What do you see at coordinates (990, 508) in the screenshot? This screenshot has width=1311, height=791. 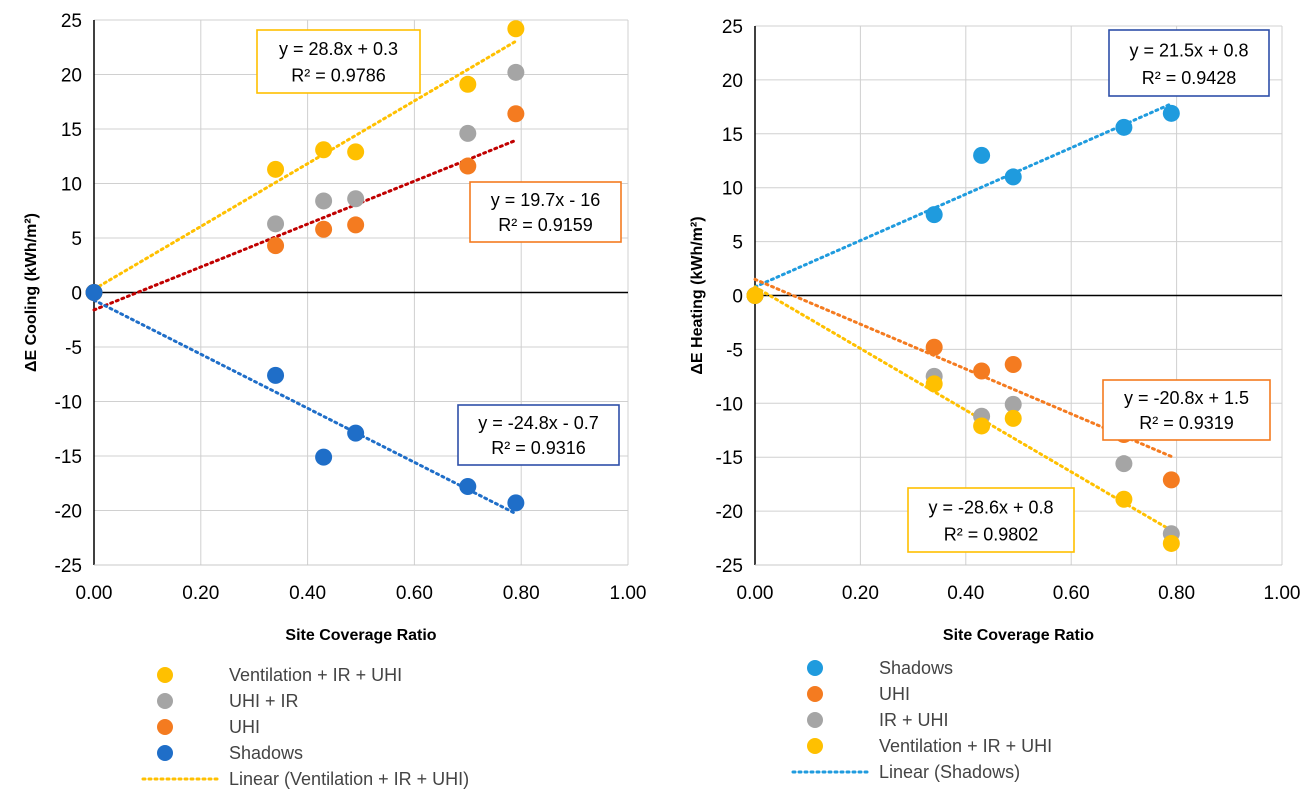 I see `equation-text: y = -28.6x + 0.8` at bounding box center [990, 508].